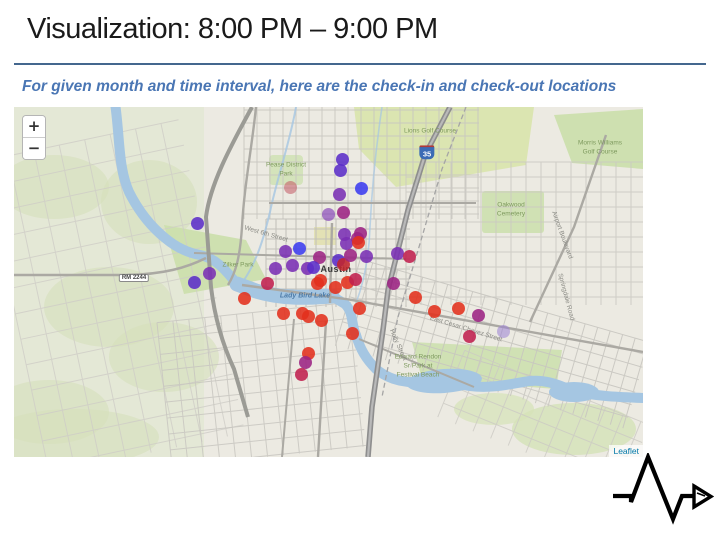 The width and height of the screenshot is (720, 540). What do you see at coordinates (418, 357) in the screenshot?
I see `map-label: Edward Rendon` at bounding box center [418, 357].